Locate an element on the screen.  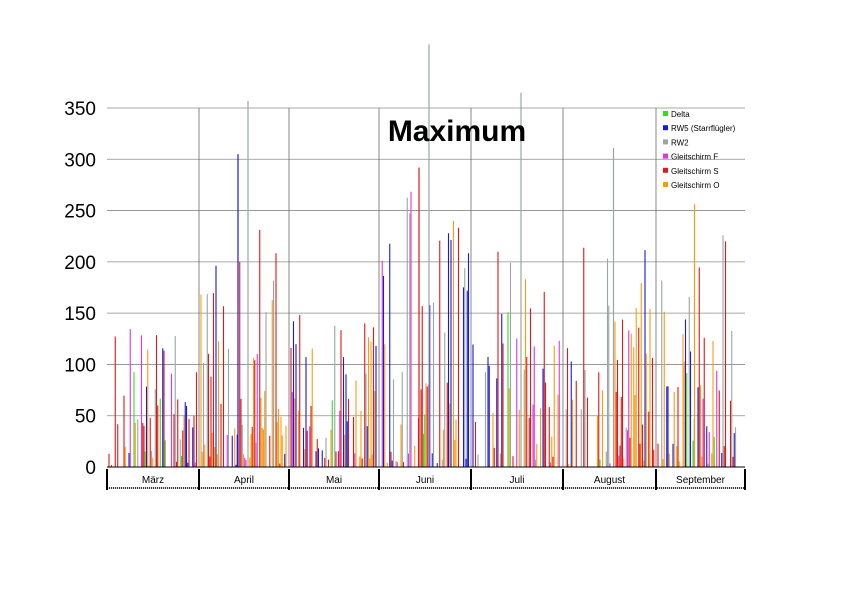
month-label: Juni is located at coordinates (425, 480).